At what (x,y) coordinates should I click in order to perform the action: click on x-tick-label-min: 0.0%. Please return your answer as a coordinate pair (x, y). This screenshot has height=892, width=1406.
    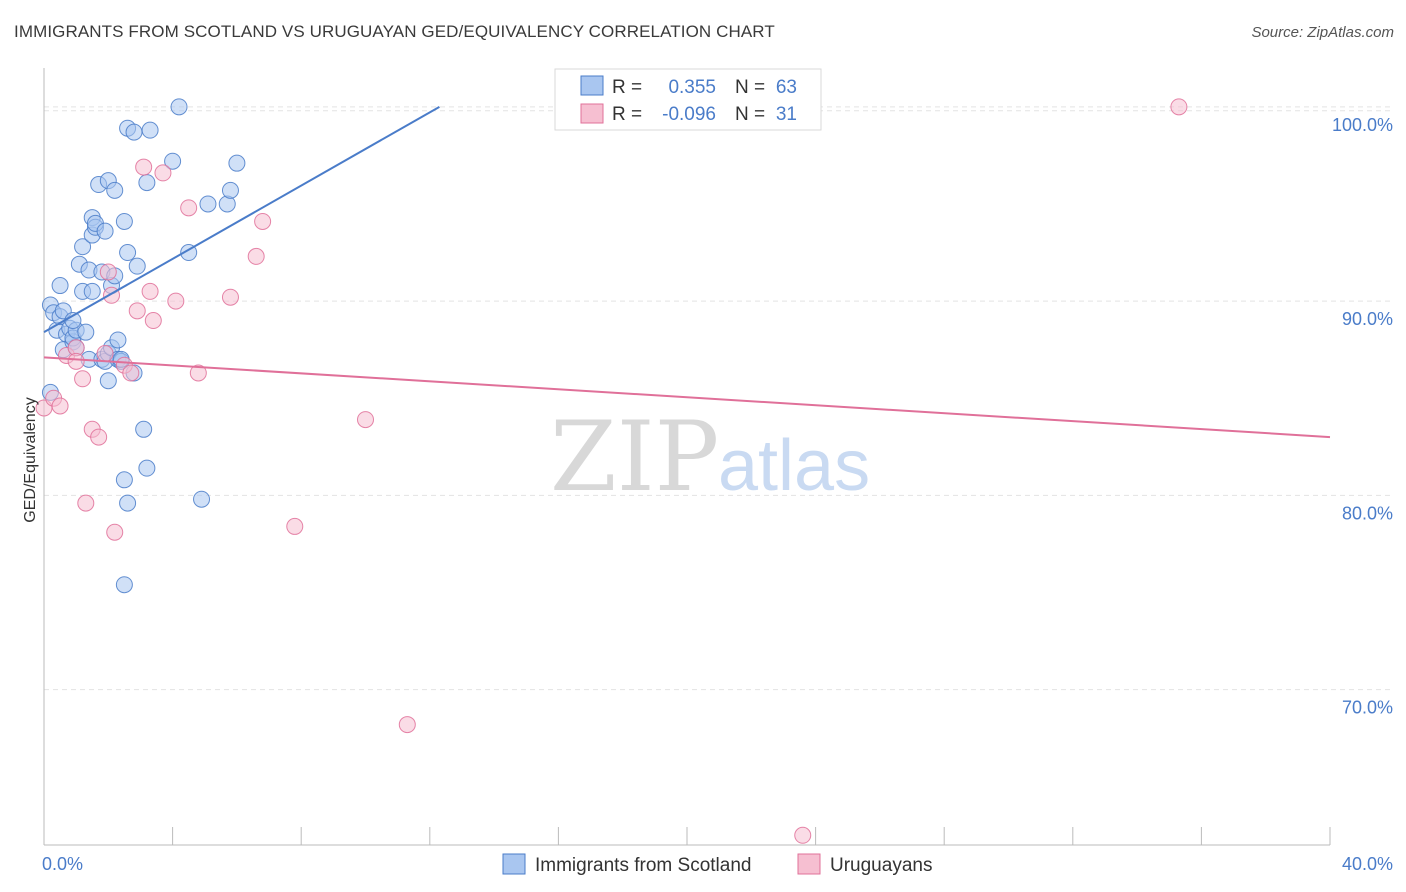
    Looking at the image, I should click on (62, 864).